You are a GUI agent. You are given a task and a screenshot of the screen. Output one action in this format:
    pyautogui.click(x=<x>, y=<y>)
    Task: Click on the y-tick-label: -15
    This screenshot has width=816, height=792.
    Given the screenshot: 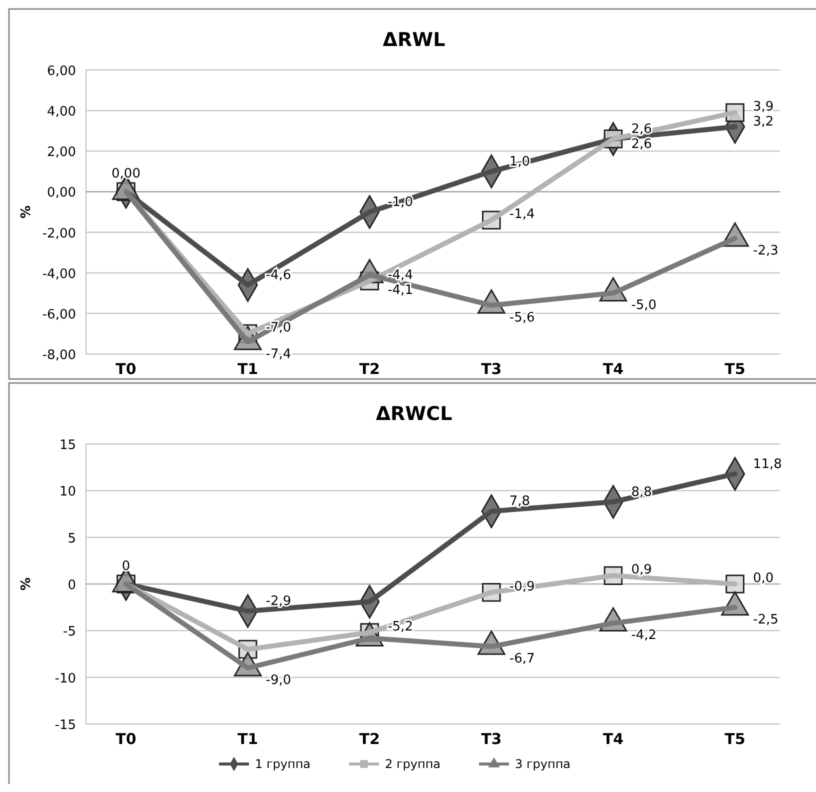 What is the action you would take?
    pyautogui.click(x=65, y=725)
    